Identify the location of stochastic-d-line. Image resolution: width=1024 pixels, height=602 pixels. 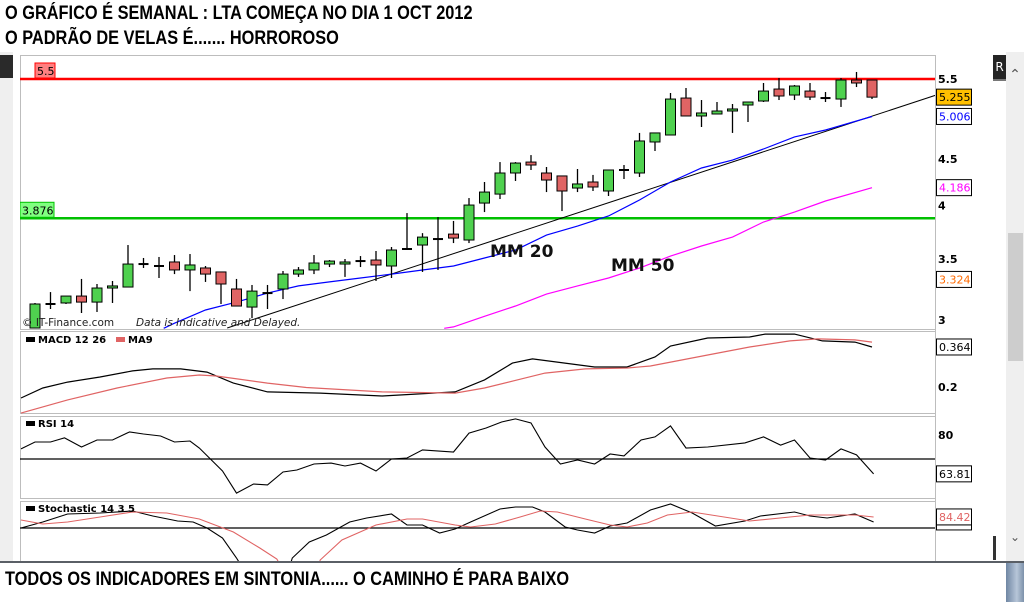
(447, 535).